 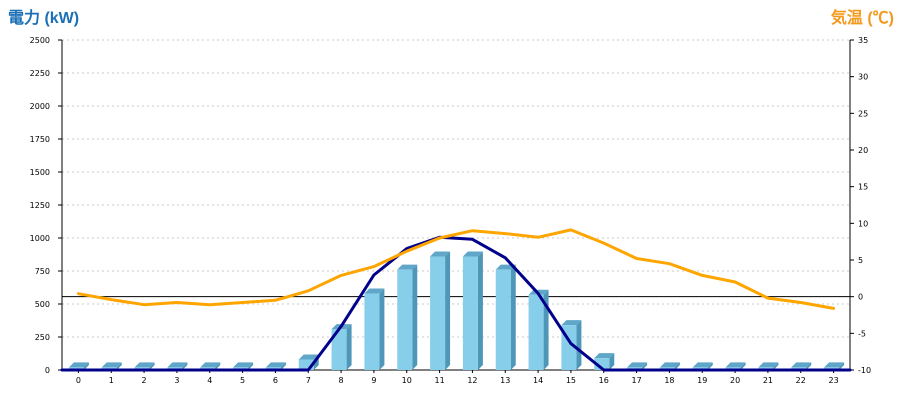 I want to click on x-tick-label: 14, so click(x=538, y=380).